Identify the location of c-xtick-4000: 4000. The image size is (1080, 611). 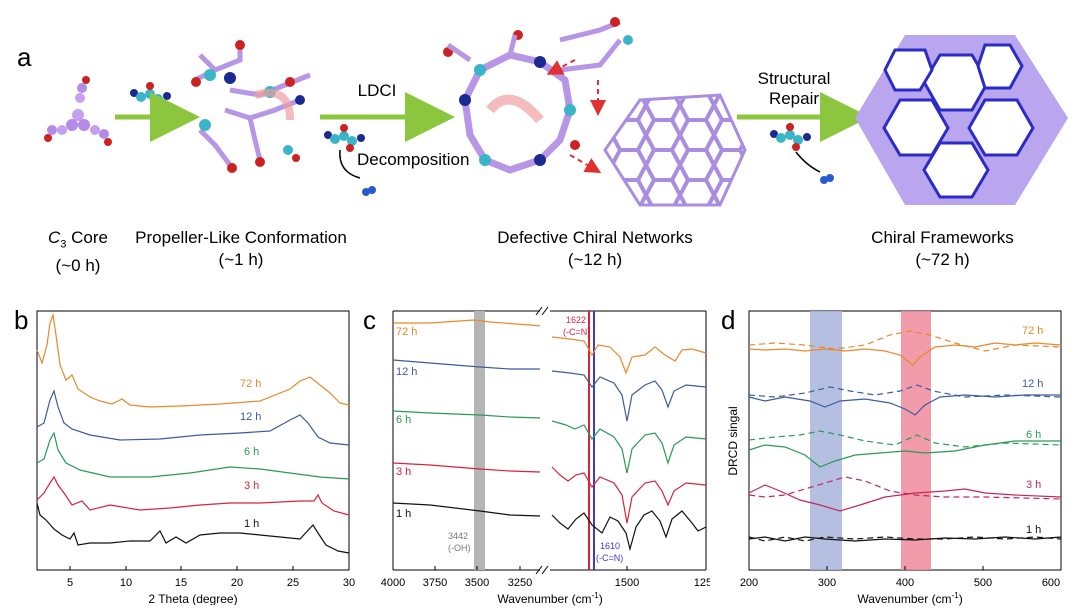
(393, 583).